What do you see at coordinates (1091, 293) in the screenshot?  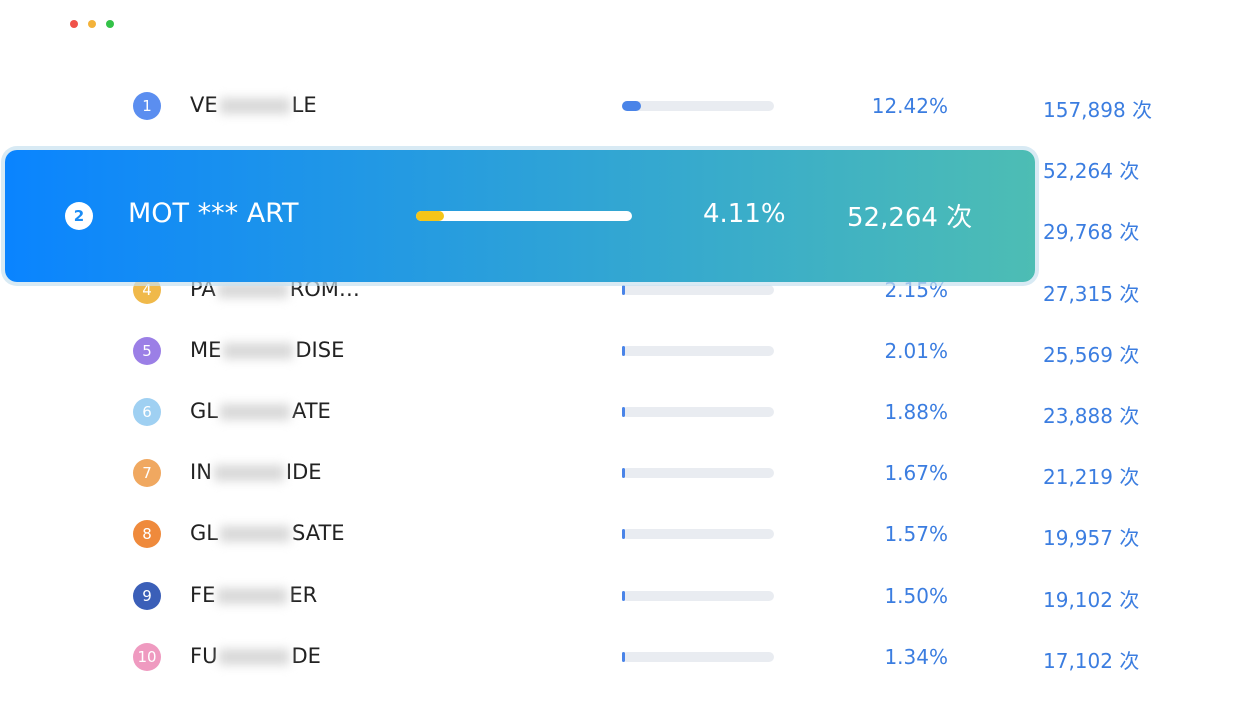 I see `count: 27,315 次` at bounding box center [1091, 293].